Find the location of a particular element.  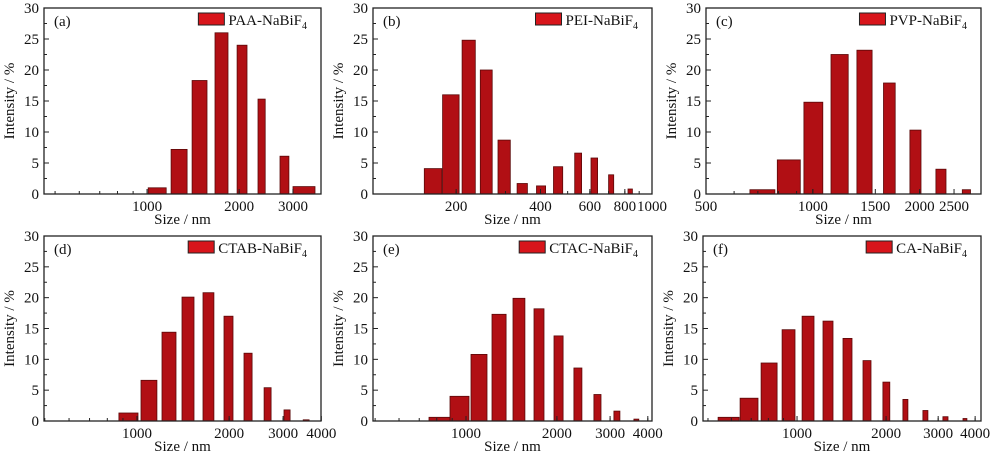

legend-label: PEI-NaBiF4 is located at coordinates (602, 22).